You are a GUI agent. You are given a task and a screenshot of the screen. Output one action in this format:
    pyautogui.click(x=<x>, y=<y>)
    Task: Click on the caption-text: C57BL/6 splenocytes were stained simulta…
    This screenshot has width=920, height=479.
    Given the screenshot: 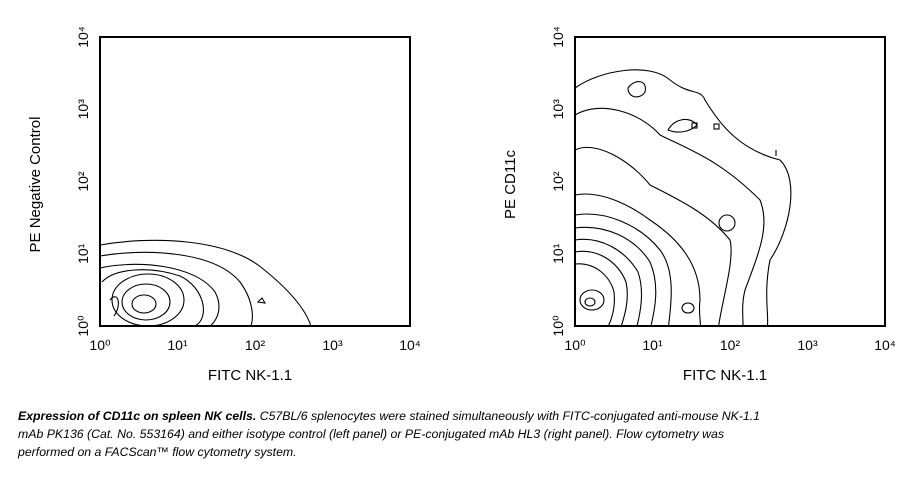 What is the action you would take?
    pyautogui.click(x=389, y=434)
    